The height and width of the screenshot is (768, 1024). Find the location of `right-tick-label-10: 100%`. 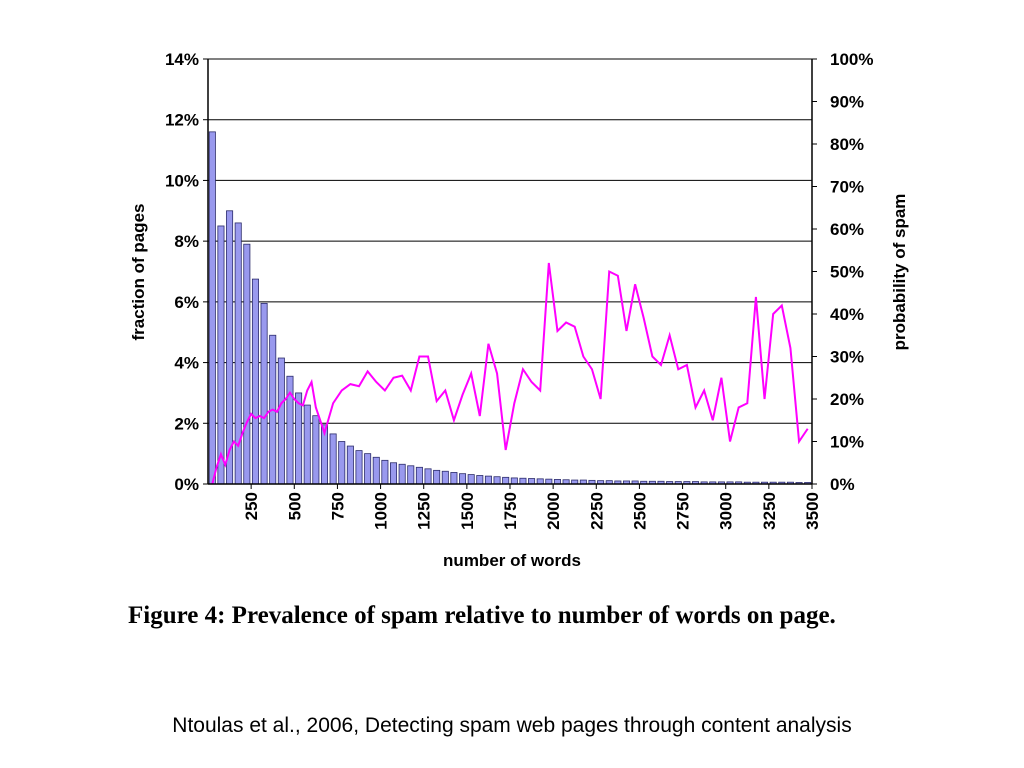

right-tick-label-10: 100% is located at coordinates (851, 59).